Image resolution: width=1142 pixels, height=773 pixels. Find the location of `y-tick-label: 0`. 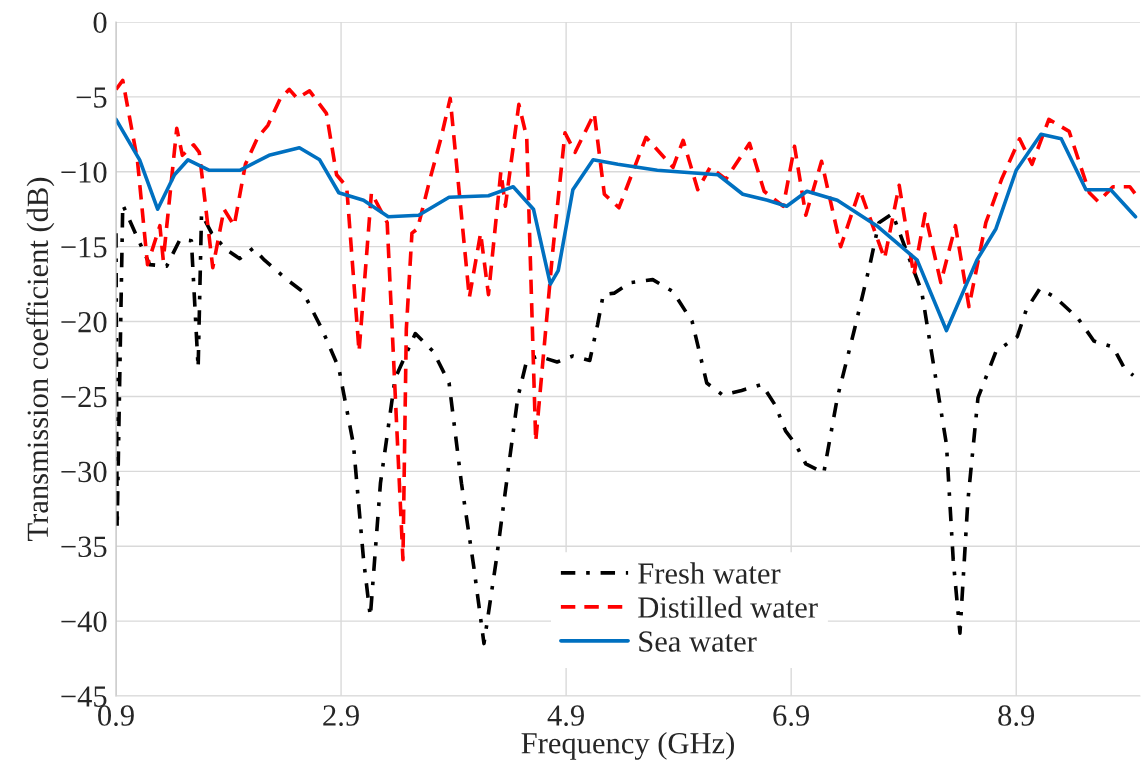

y-tick-label: 0 is located at coordinates (100, 22).